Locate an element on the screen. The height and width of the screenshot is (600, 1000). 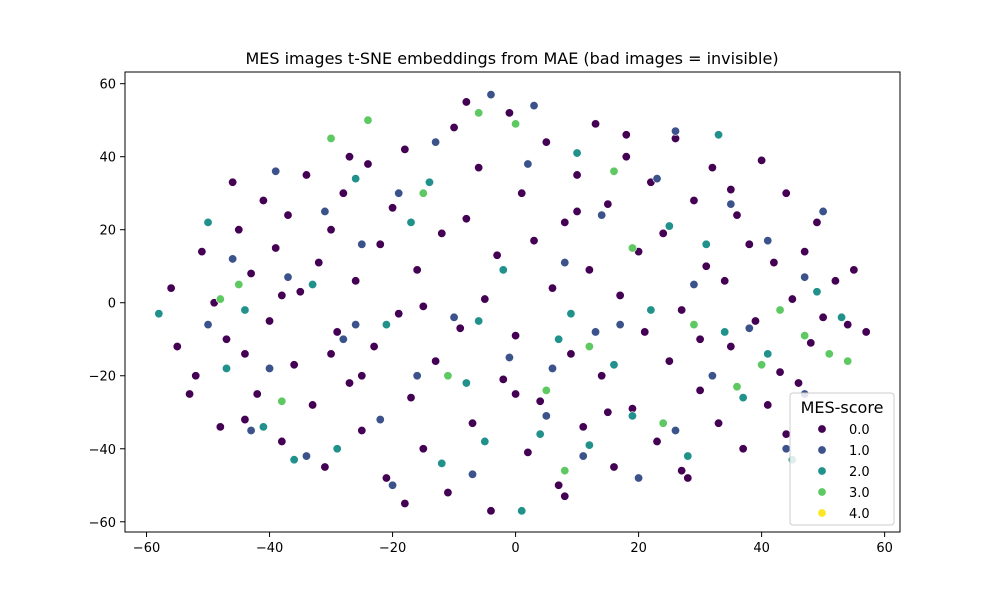
legend-marker is located at coordinates (822, 513).